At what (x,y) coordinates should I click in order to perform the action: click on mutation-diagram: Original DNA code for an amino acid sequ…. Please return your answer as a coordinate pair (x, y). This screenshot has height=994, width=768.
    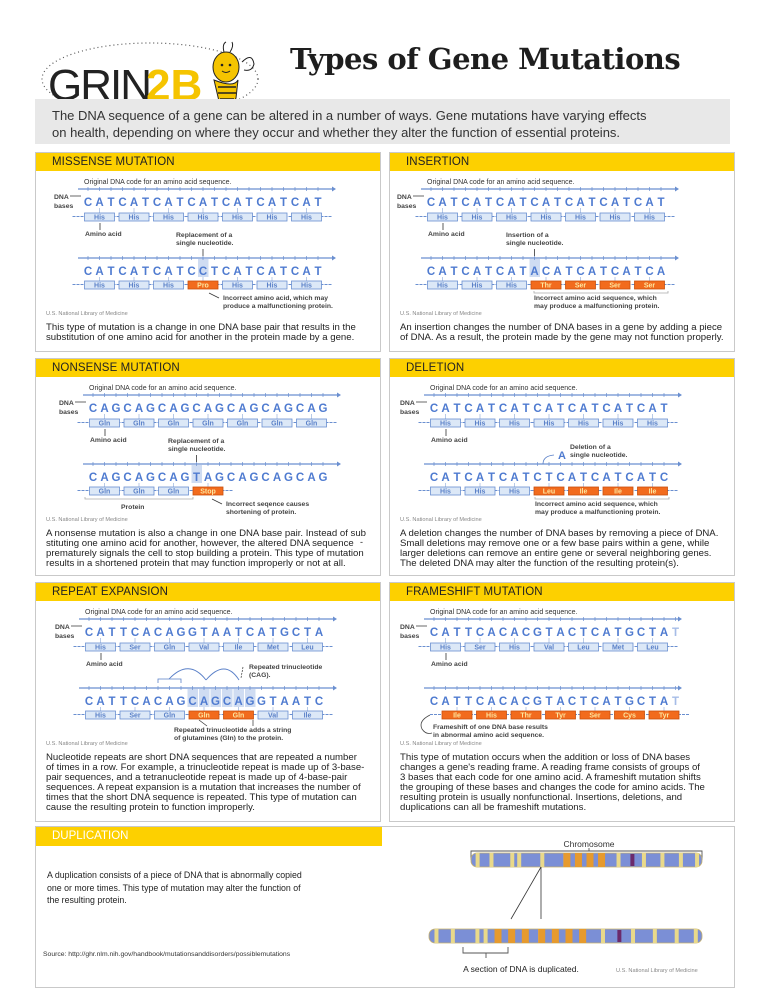
    Looking at the image, I should click on (191, 248).